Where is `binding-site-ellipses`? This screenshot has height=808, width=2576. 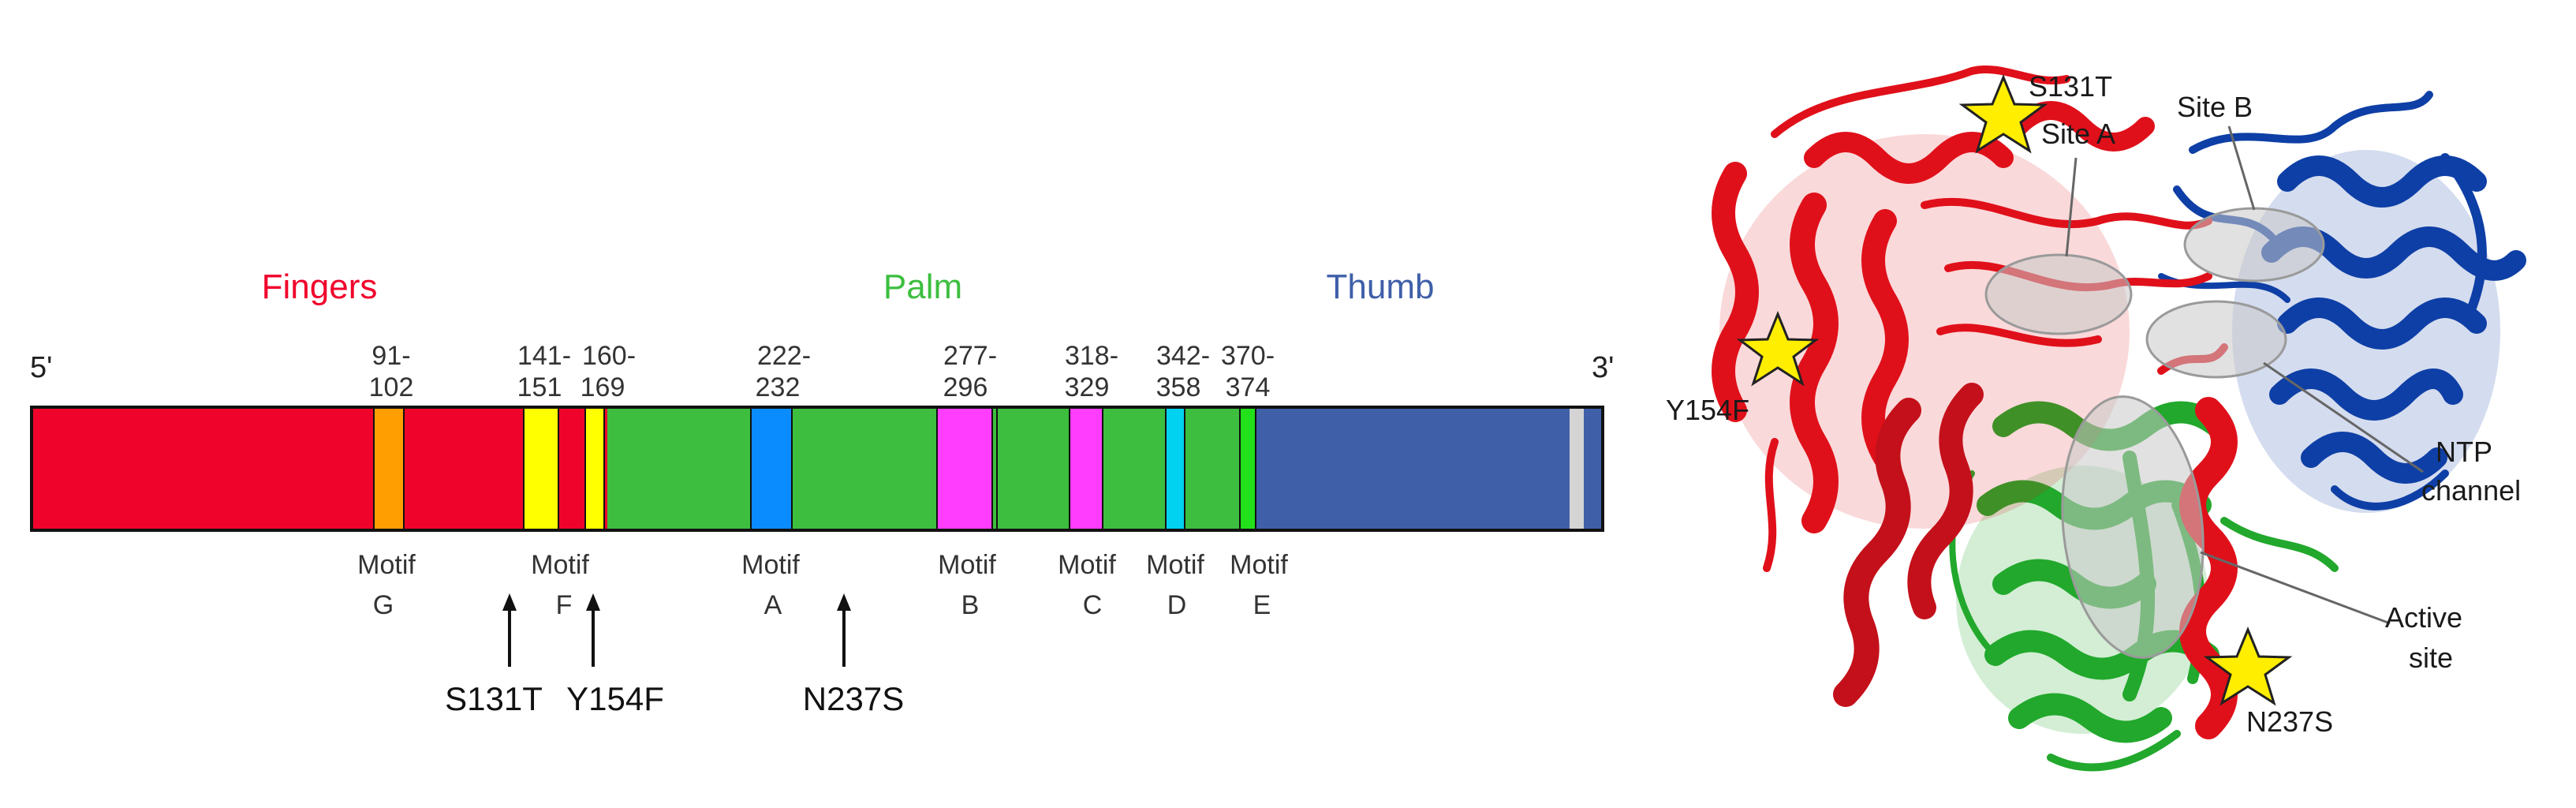 binding-site-ellipses is located at coordinates (2154, 433).